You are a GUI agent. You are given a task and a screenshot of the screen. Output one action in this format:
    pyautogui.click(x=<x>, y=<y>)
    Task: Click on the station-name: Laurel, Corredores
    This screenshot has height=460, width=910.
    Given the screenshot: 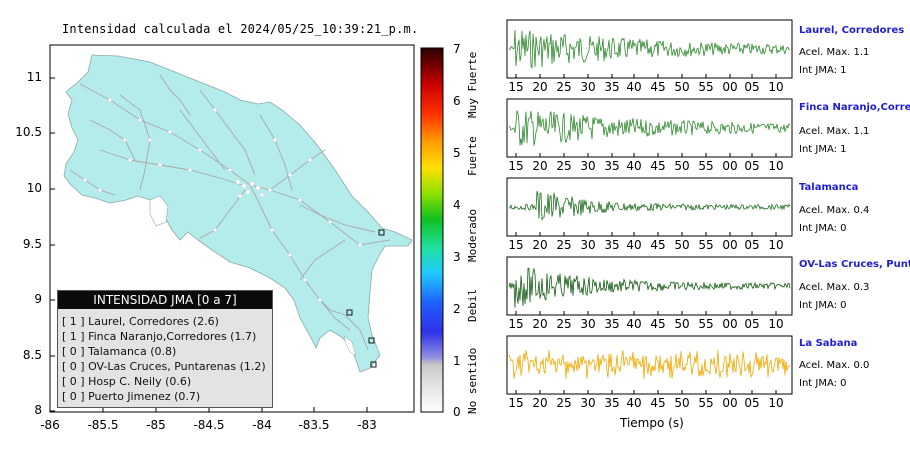 What is the action you would take?
    pyautogui.click(x=852, y=30)
    